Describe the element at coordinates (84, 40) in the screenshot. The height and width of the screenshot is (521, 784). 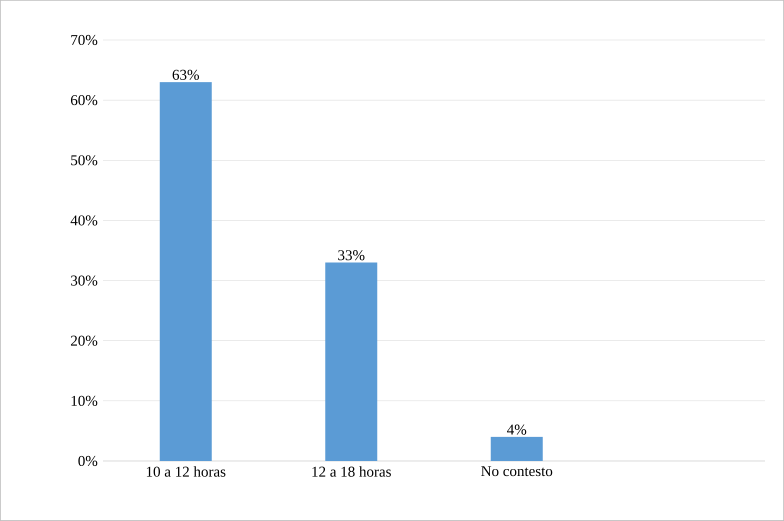
I see `y-tick-label: 70%` at that location.